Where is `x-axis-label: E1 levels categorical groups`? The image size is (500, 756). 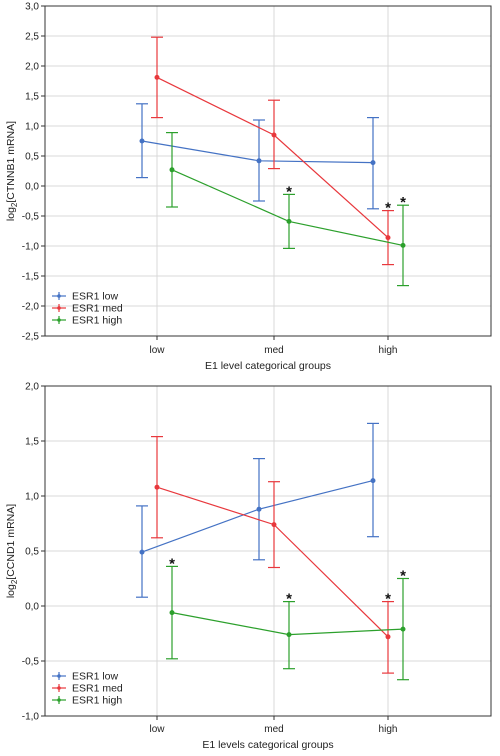
x-axis-label: E1 levels categorical groups is located at coordinates (267, 745).